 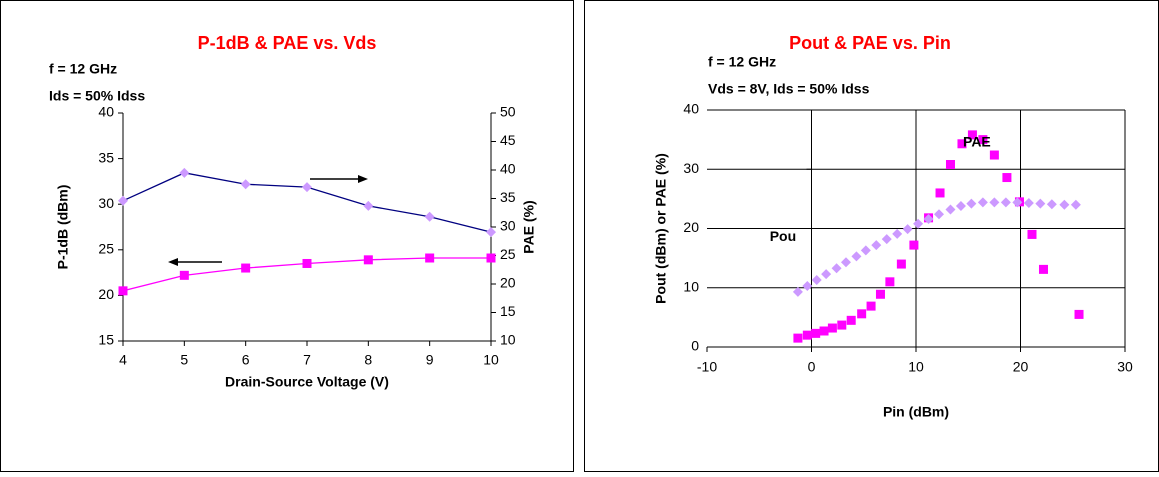 I want to click on chart-title: P-1dB & PAE vs. Vds, so click(x=287, y=43).